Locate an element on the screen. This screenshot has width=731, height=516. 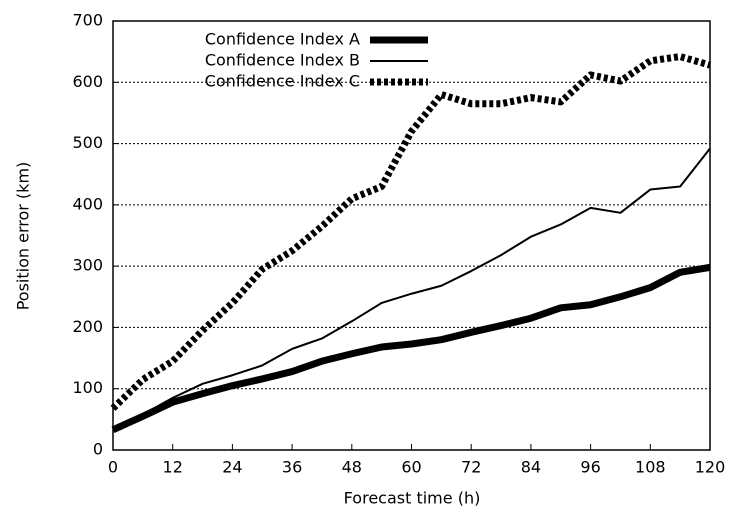
x-tick-label: 72 is located at coordinates (471, 467).